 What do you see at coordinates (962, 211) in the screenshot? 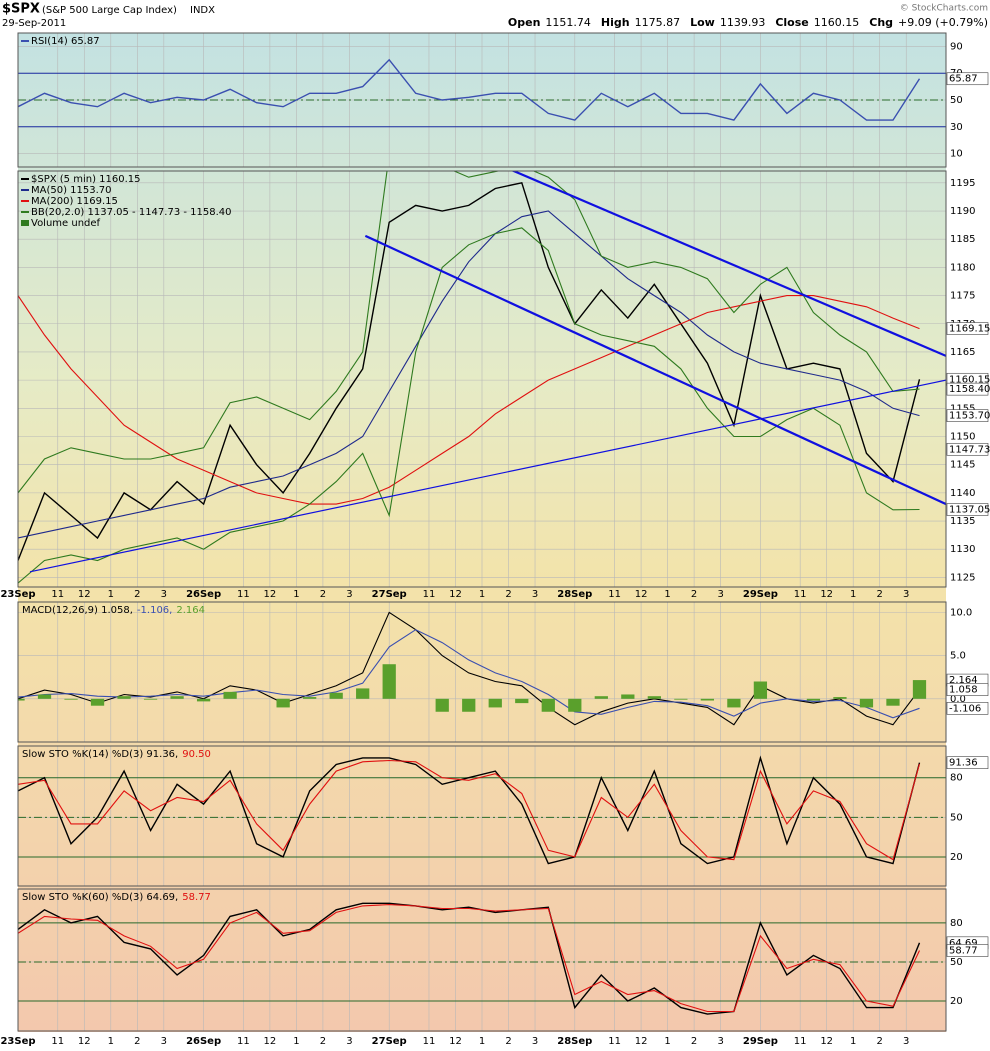
I see `y-tick-label: 1190` at bounding box center [962, 211].